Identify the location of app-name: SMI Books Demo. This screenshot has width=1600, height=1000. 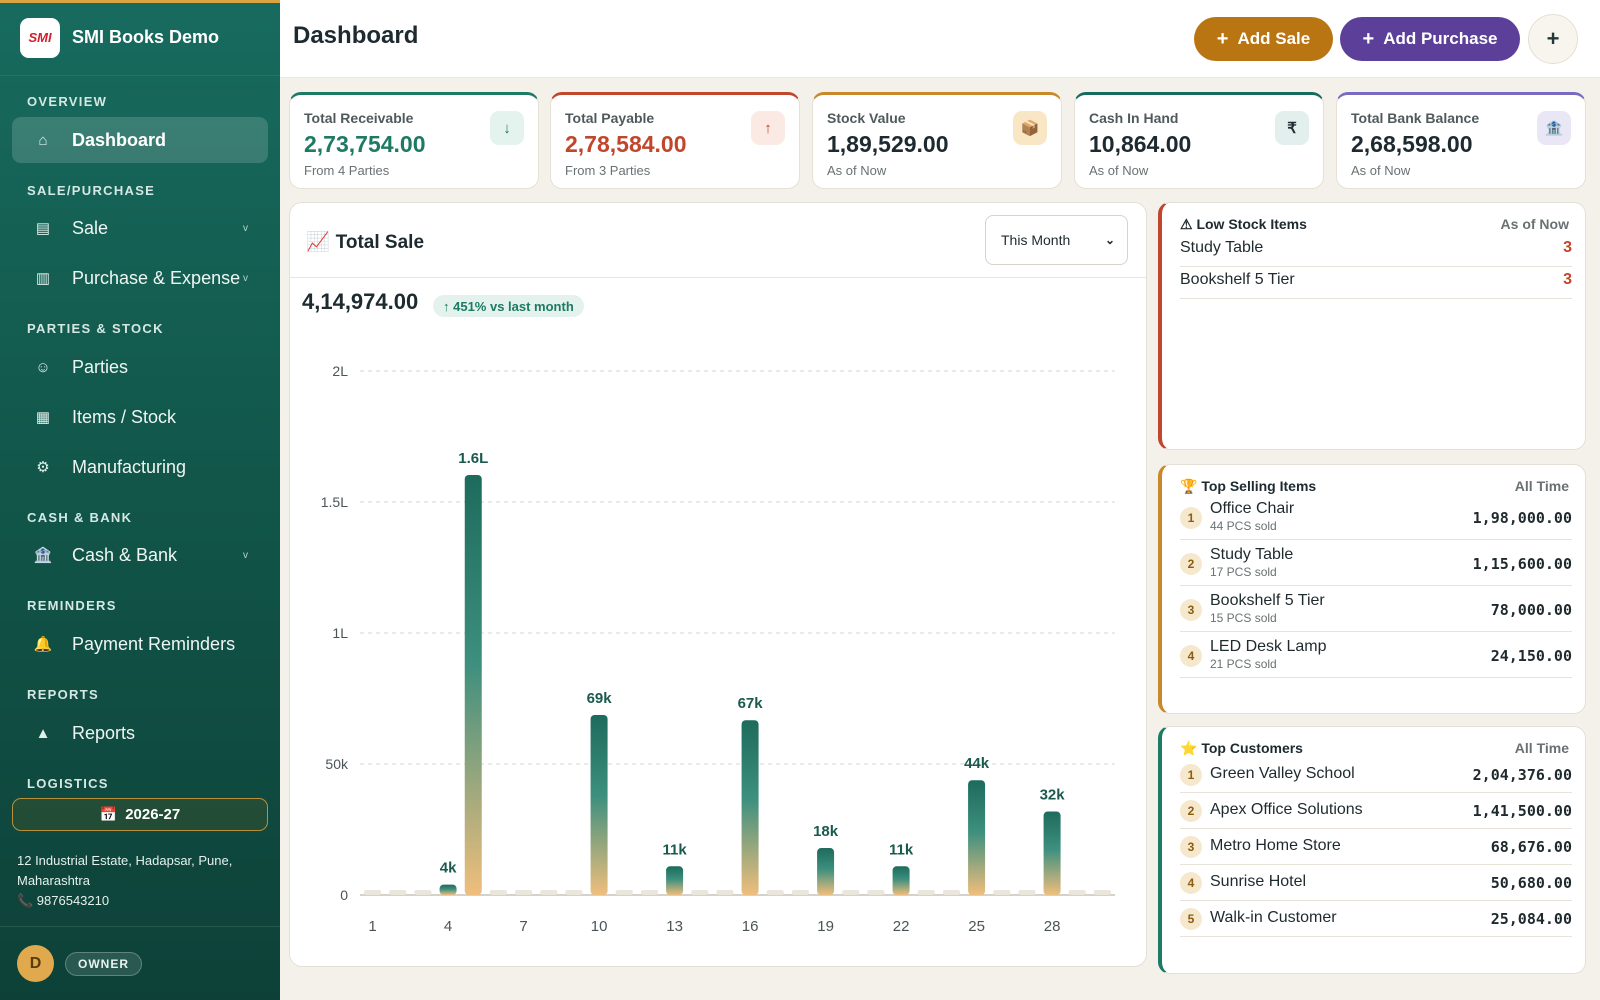
(146, 37).